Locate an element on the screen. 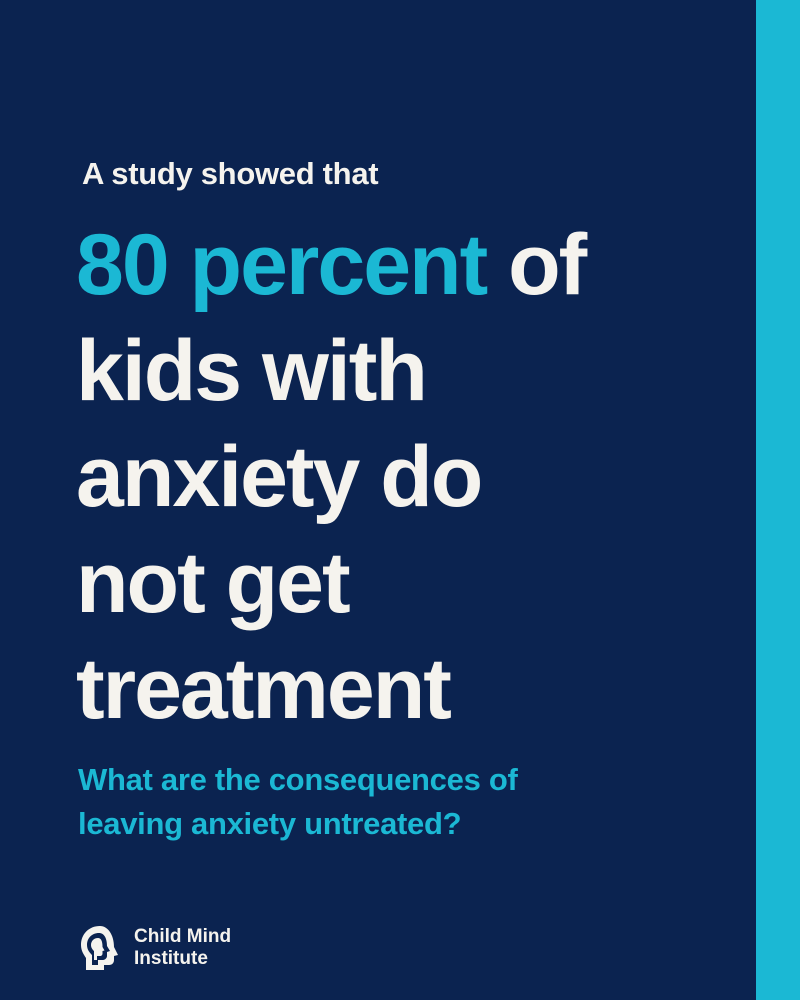 Image resolution: width=800 pixels, height=1000 pixels. headline-line-5: treatment is located at coordinates (264, 689).